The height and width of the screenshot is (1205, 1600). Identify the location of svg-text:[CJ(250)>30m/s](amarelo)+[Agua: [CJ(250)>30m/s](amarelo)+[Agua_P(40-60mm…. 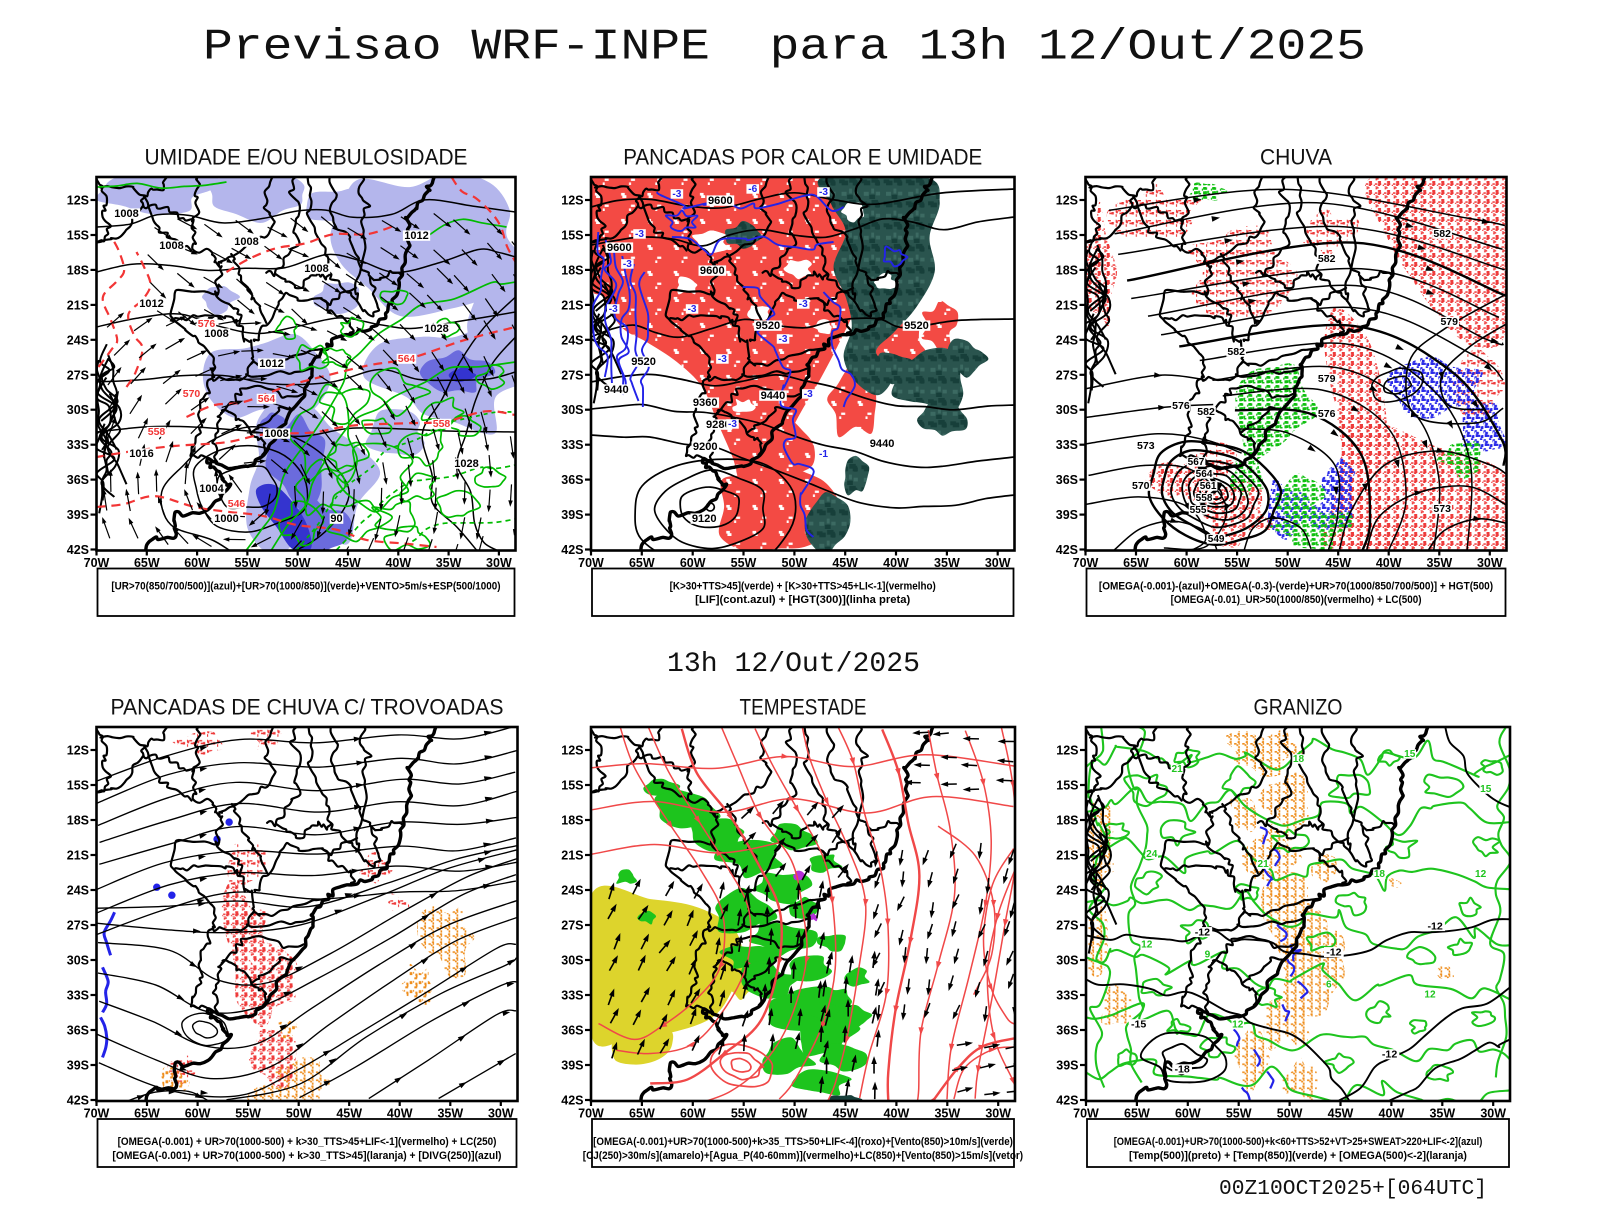
(803, 1156).